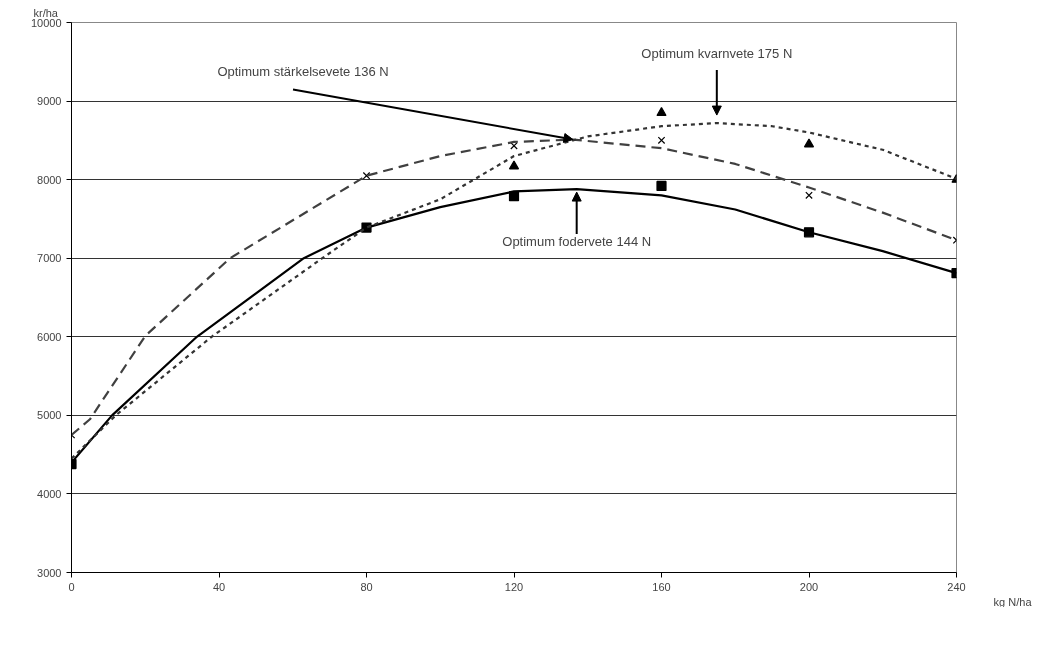 This screenshot has height=654, width=1048. I want to click on annotation: Optimum stärkelsevete 136 N, so click(303, 72).